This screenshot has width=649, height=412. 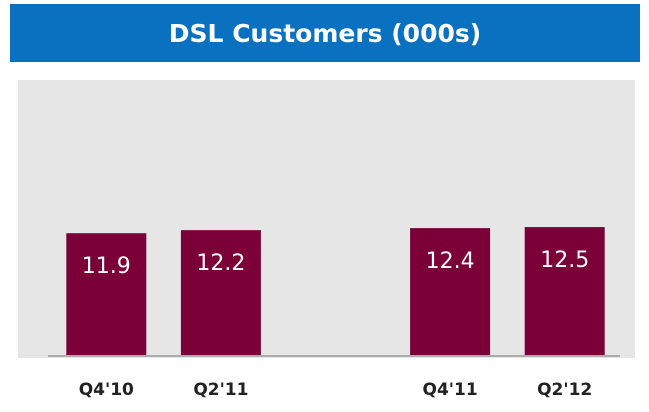 What do you see at coordinates (106, 390) in the screenshot?
I see `x-tick-label: Q4'10` at bounding box center [106, 390].